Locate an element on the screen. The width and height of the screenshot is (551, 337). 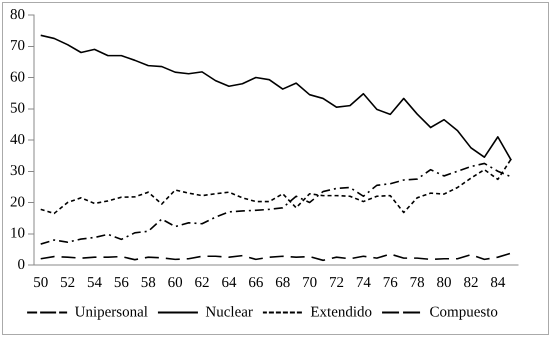
y-tick-label: 80 is located at coordinates (17, 14).